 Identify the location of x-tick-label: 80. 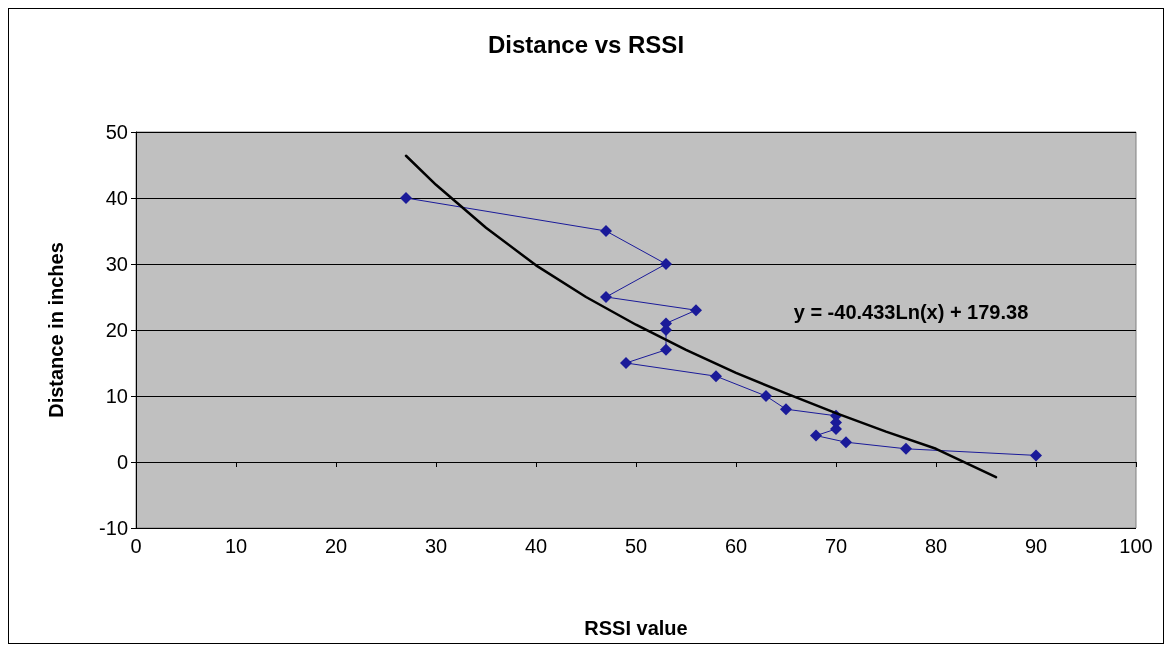
(936, 546).